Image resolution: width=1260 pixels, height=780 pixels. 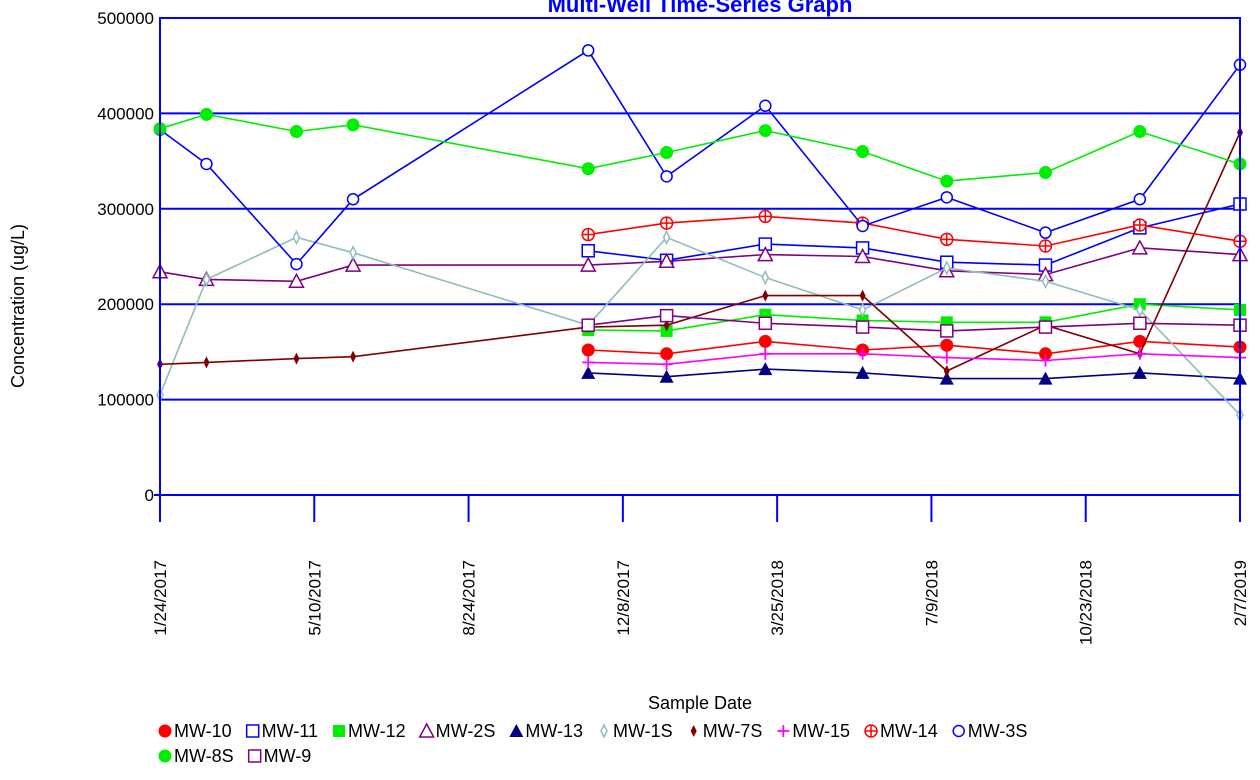 I want to click on chart-title: Multi-Well Time-Series Graph, so click(x=700, y=8).